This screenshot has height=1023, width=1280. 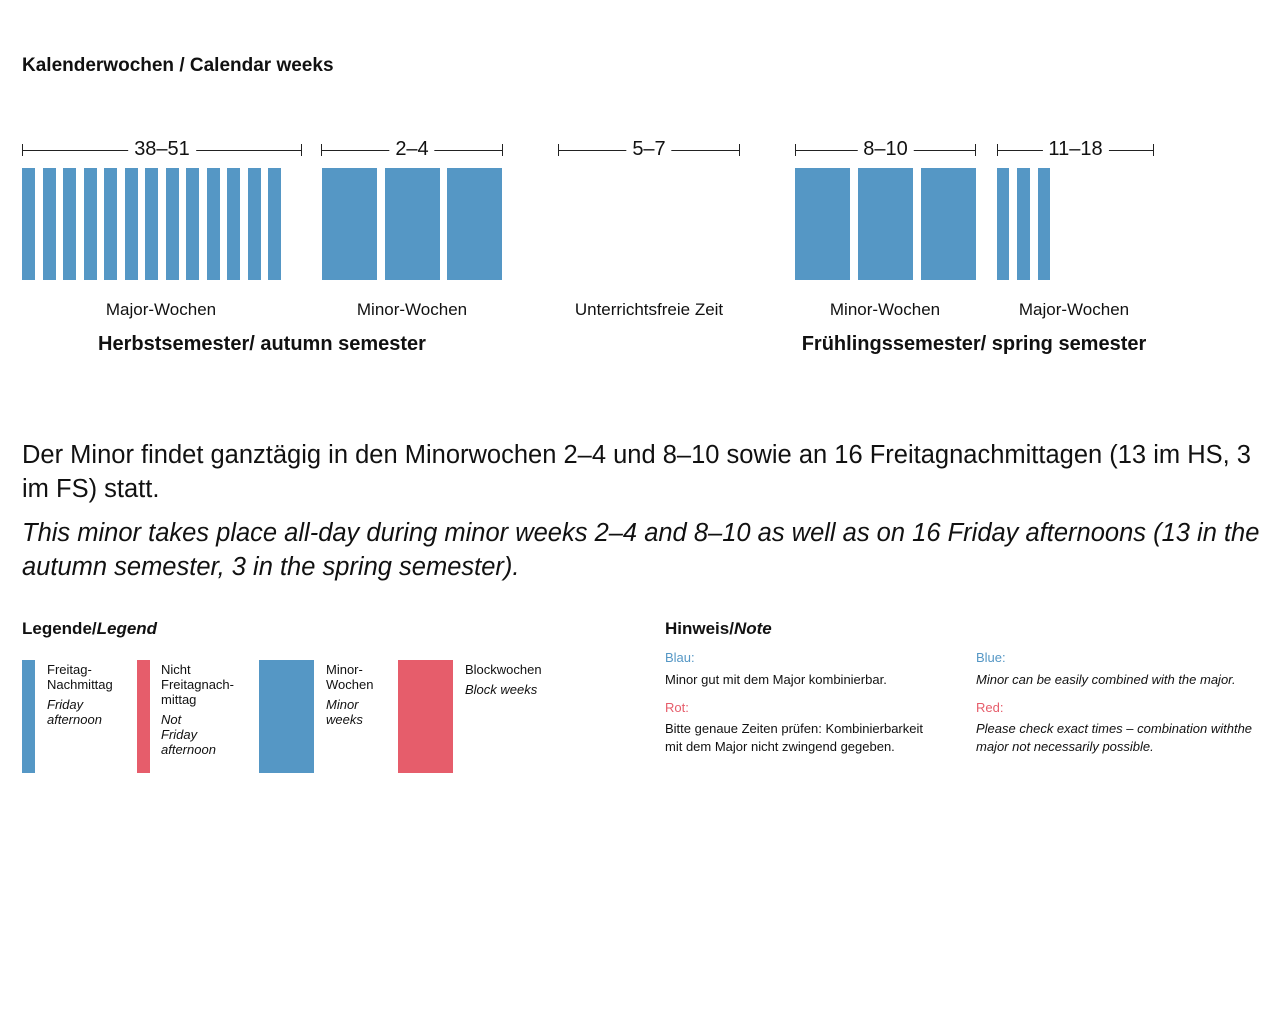 I want to click on range-label: 11–18, so click(x=1075, y=149).